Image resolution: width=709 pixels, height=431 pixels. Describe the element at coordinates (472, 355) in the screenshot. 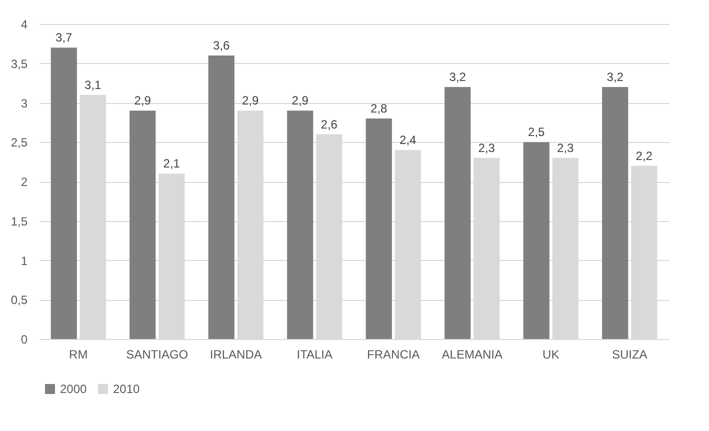

I see `x-tick-label: ALEMANIA` at that location.